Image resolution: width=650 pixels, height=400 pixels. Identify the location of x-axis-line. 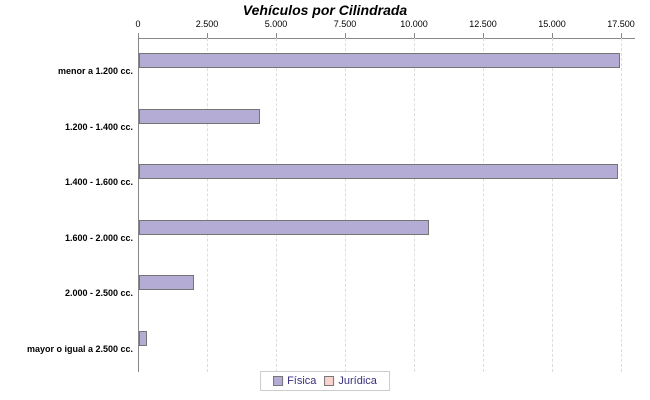
(386, 38).